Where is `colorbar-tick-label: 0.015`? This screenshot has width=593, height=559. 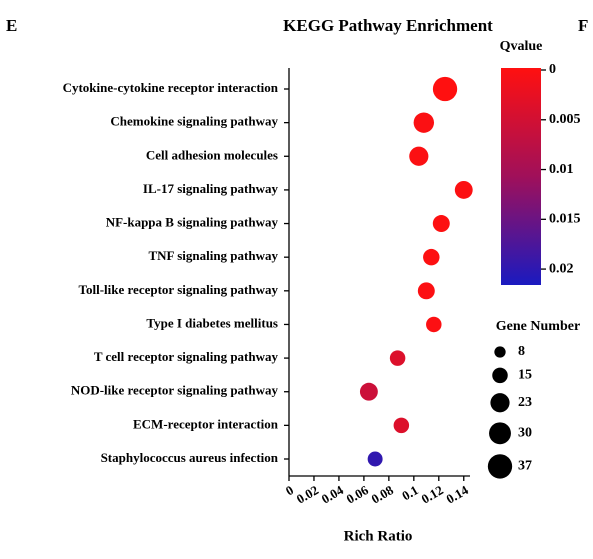
colorbar-tick-label: 0.015 is located at coordinates (565, 219).